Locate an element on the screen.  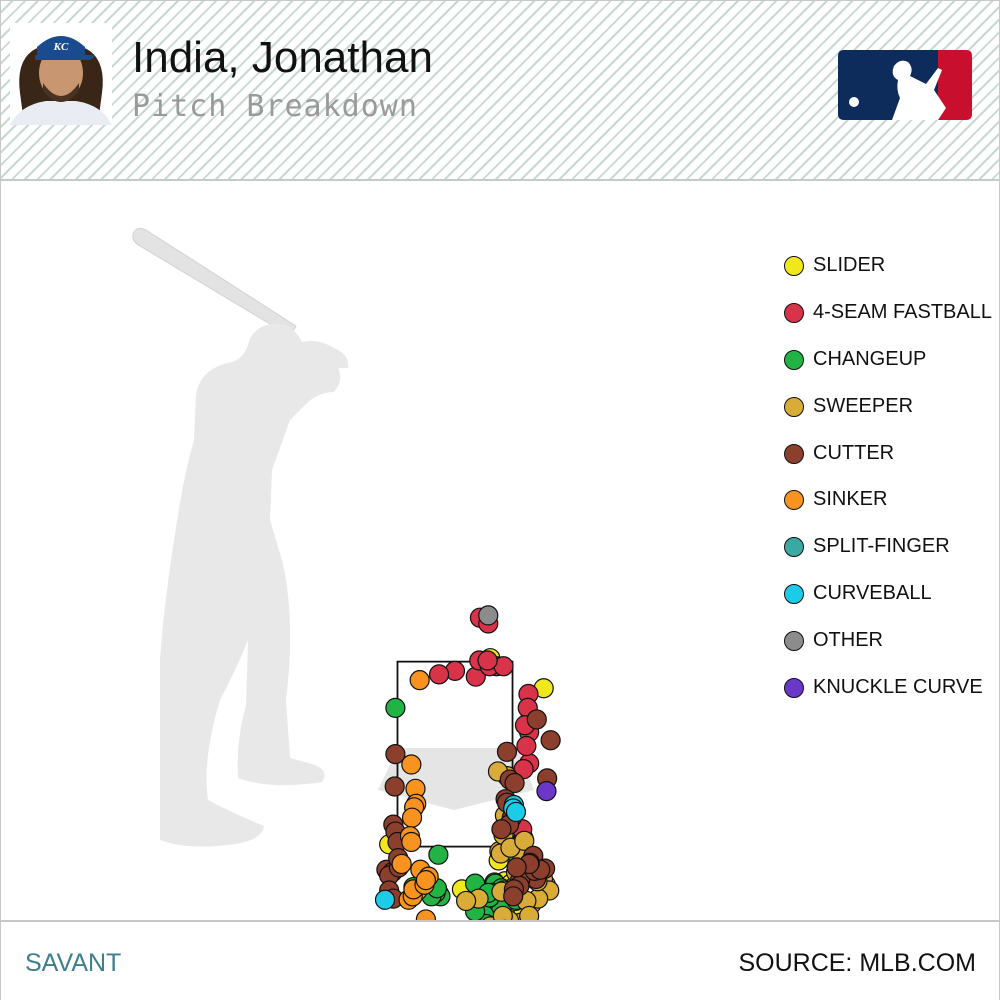
legend-item-other: OTHER is located at coordinates (890, 652).